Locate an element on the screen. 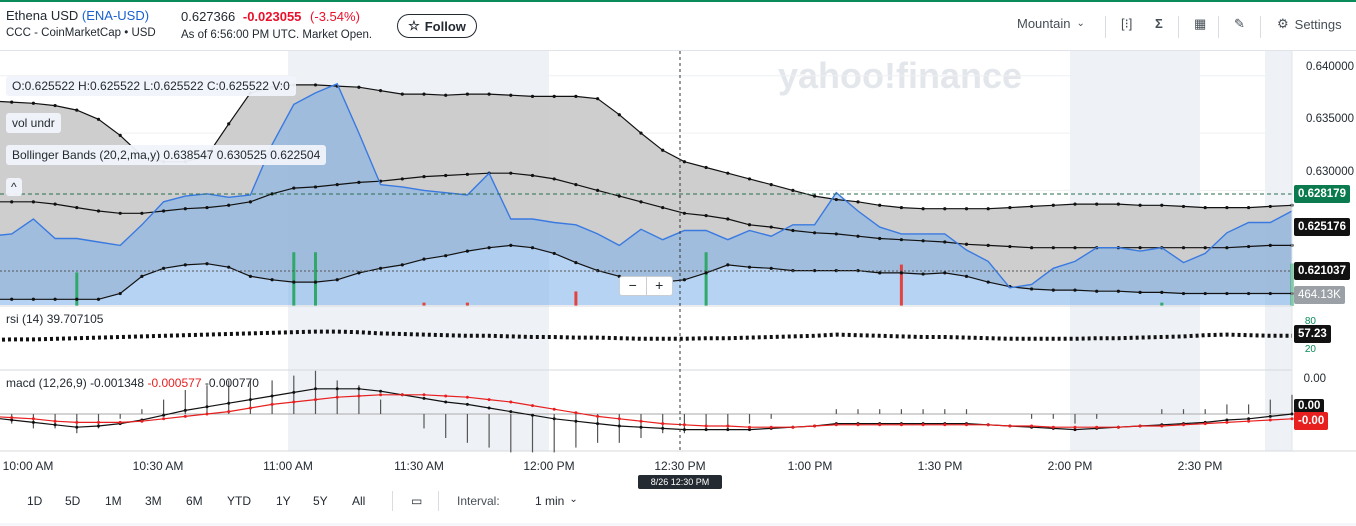 Image resolution: width=1356 pixels, height=526 pixels. date-range-button: ▭ is located at coordinates (416, 501).